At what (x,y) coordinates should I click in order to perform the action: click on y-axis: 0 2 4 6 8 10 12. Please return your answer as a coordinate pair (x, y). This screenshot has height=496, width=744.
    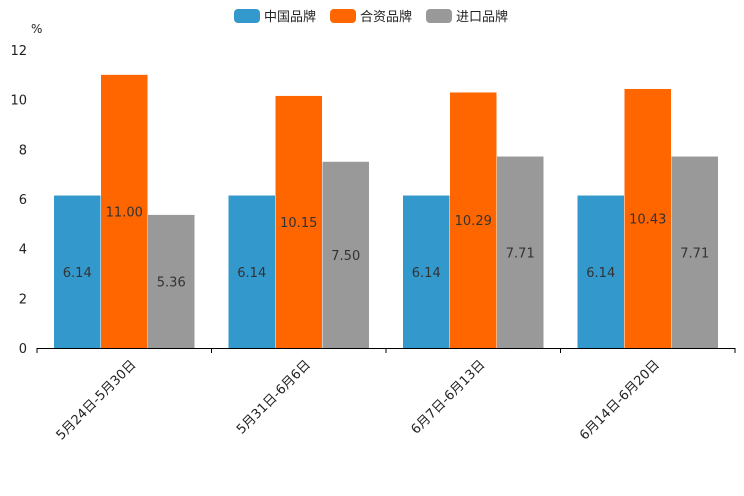
    Looking at the image, I should click on (18, 200).